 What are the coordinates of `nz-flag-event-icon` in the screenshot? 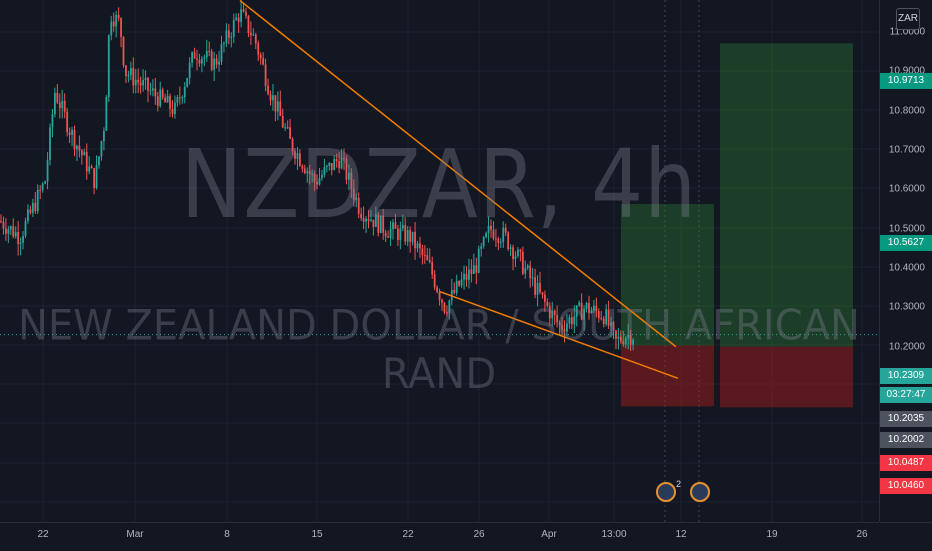 It's located at (700, 492).